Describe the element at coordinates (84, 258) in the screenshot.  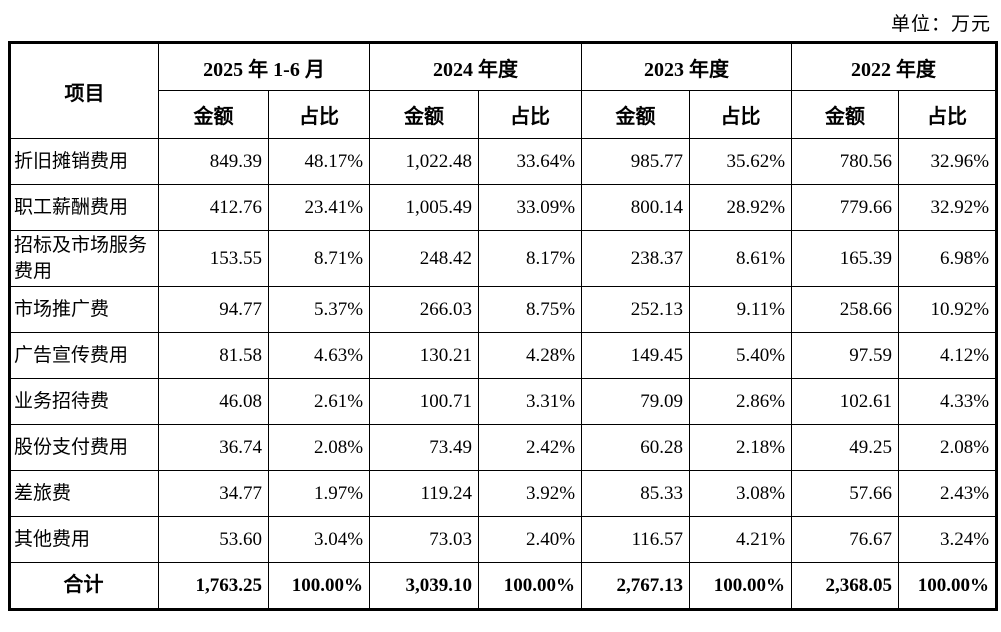
I see `row-label: 招标及市场服务费用` at that location.